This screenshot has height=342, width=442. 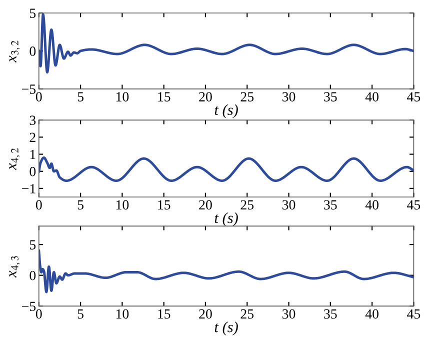 I want to click on y-tick-label: 2, so click(x=33, y=137).